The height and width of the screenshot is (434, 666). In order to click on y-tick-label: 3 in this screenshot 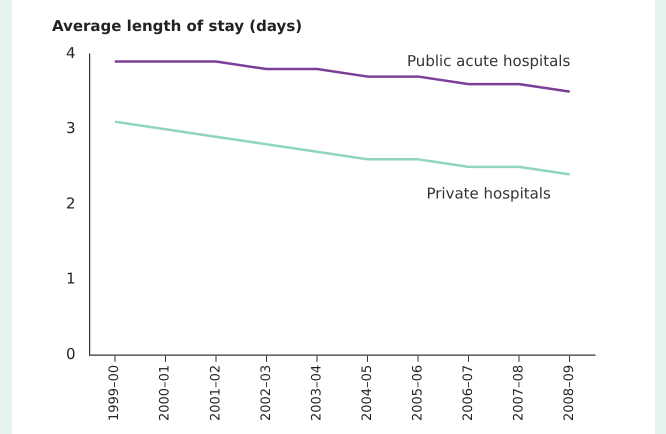, I will do `click(71, 128)`.